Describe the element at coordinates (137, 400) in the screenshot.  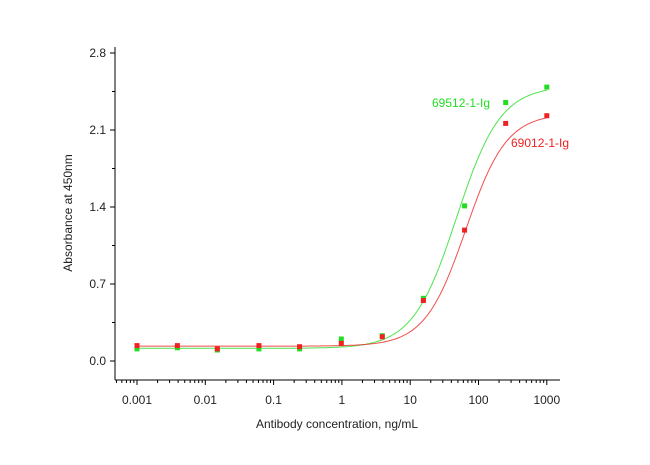
I see `x-tick-label: 0.001` at that location.